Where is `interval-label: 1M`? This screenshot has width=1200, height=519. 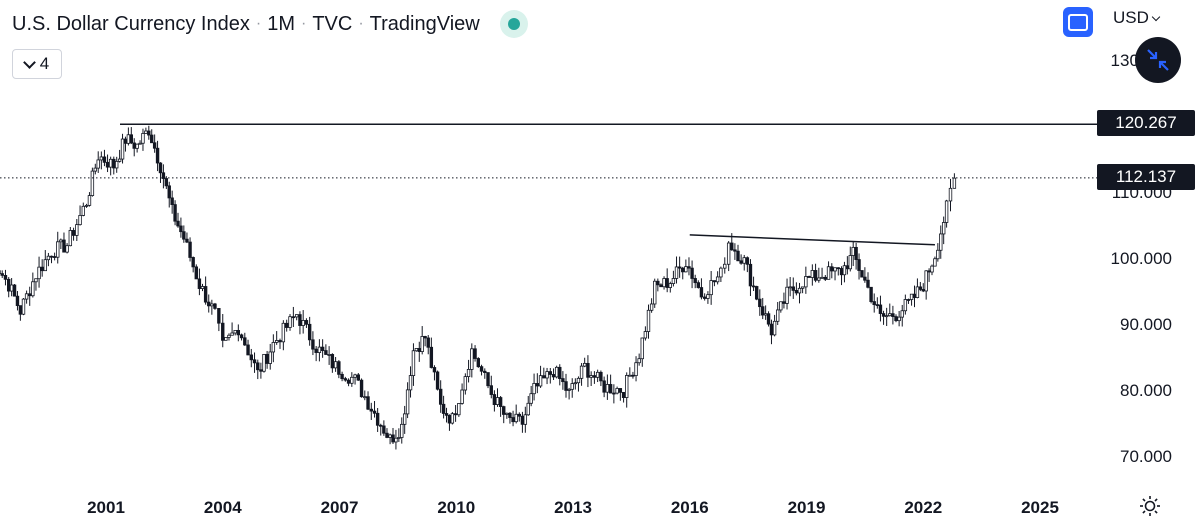
interval-label: 1M is located at coordinates (281, 23).